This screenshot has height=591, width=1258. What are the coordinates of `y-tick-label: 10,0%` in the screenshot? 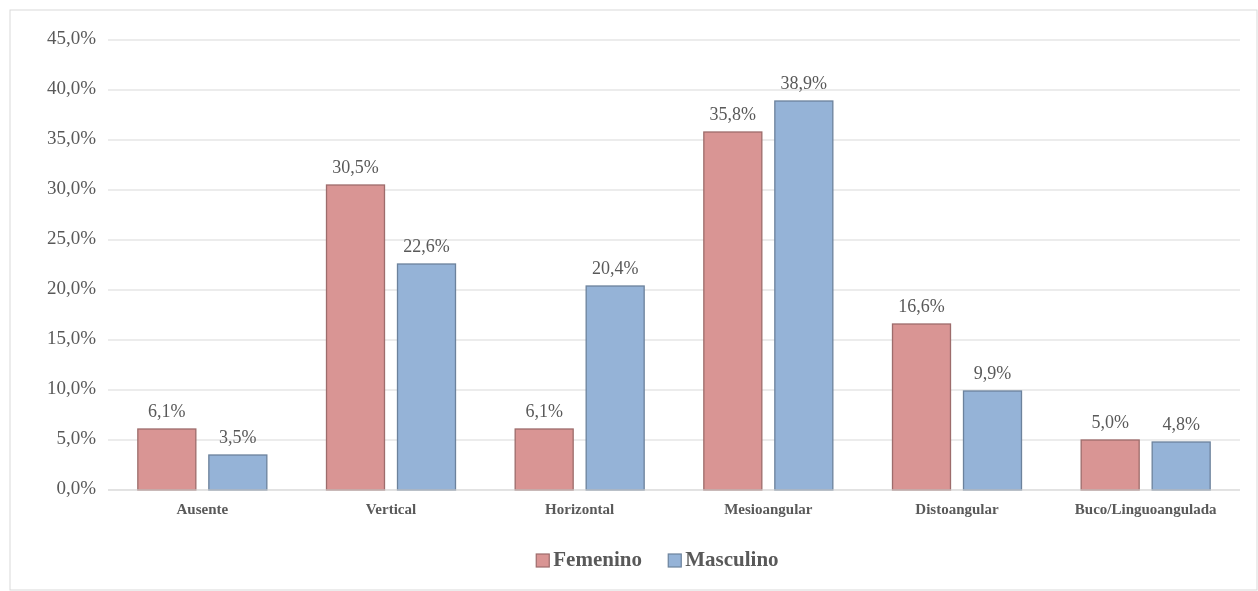 It's located at (71, 388).